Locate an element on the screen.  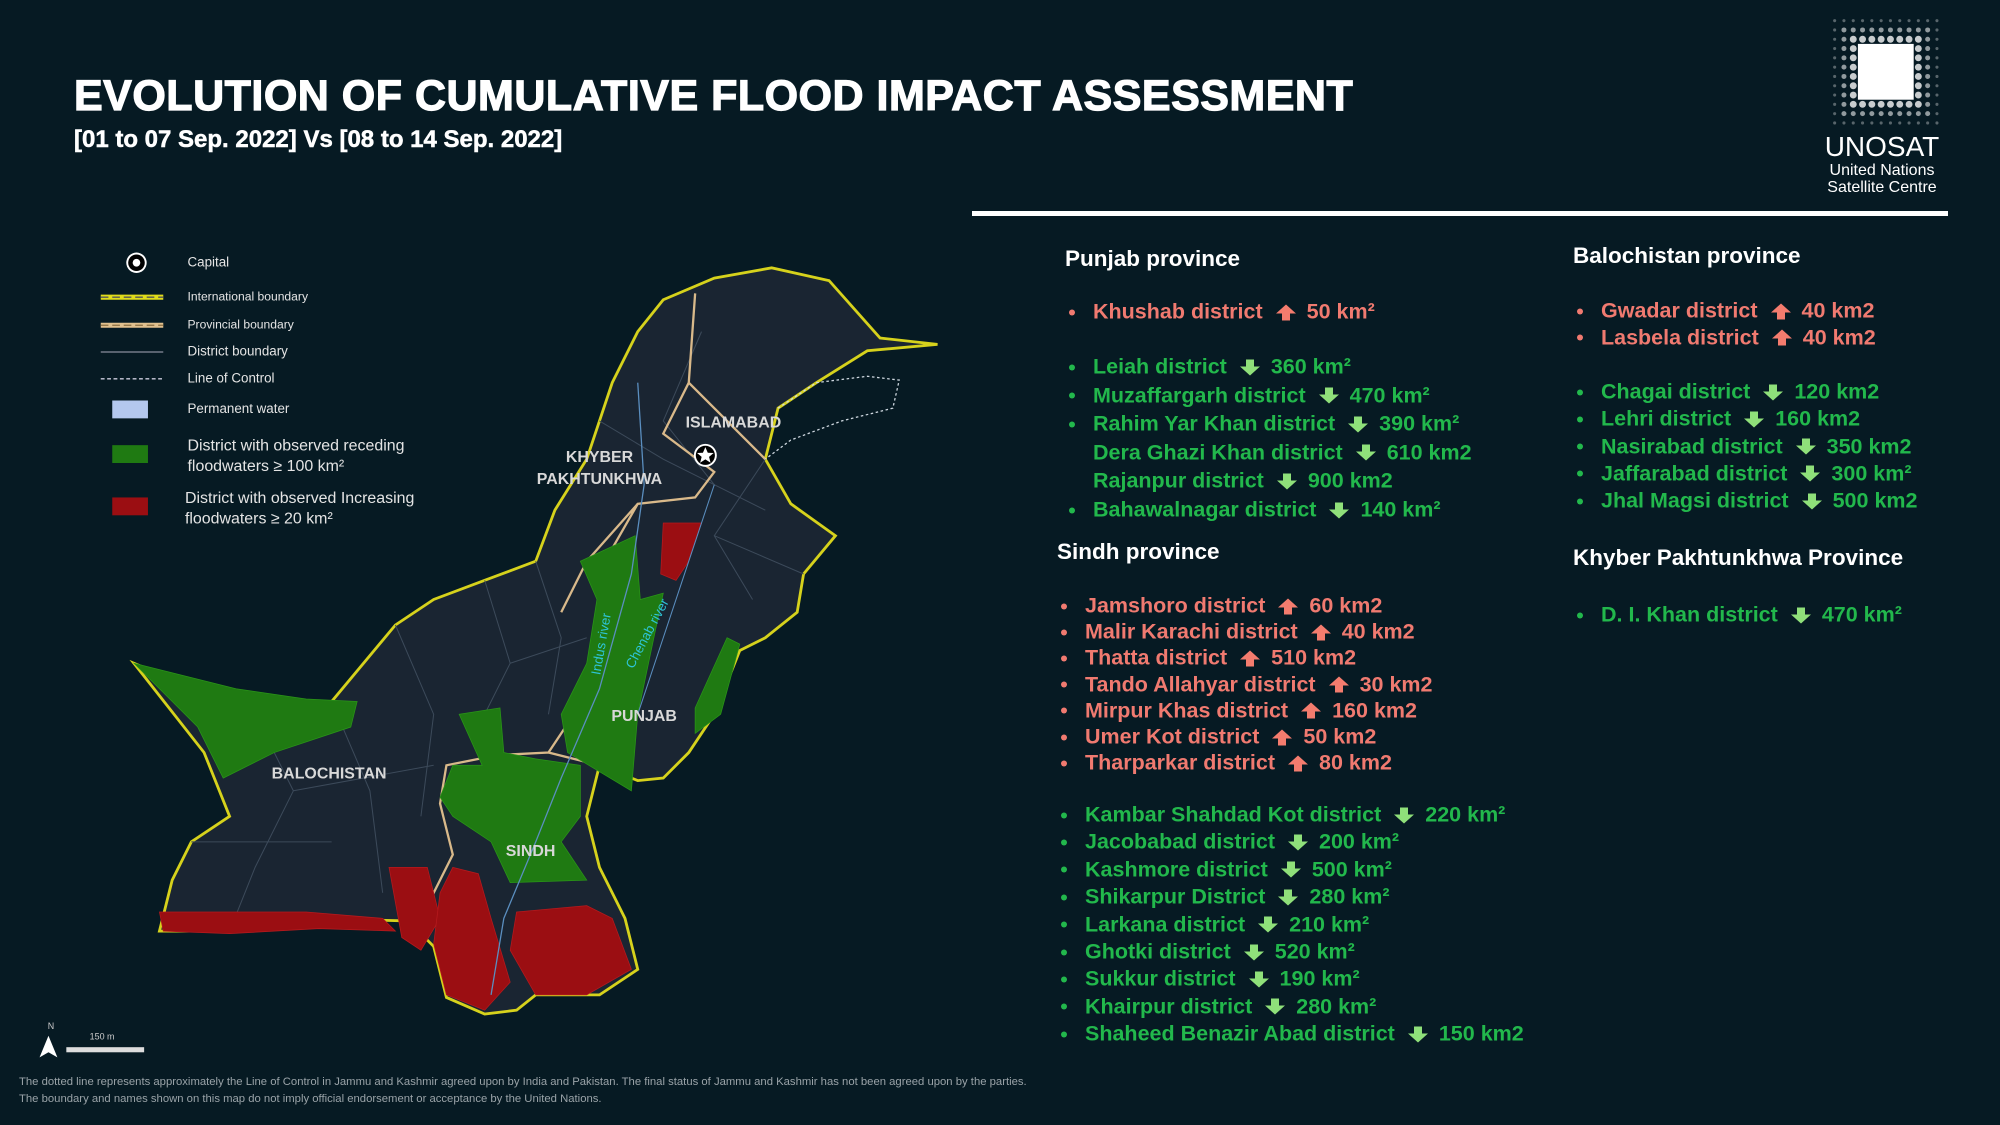
district-area: 390 km² is located at coordinates (1419, 423).